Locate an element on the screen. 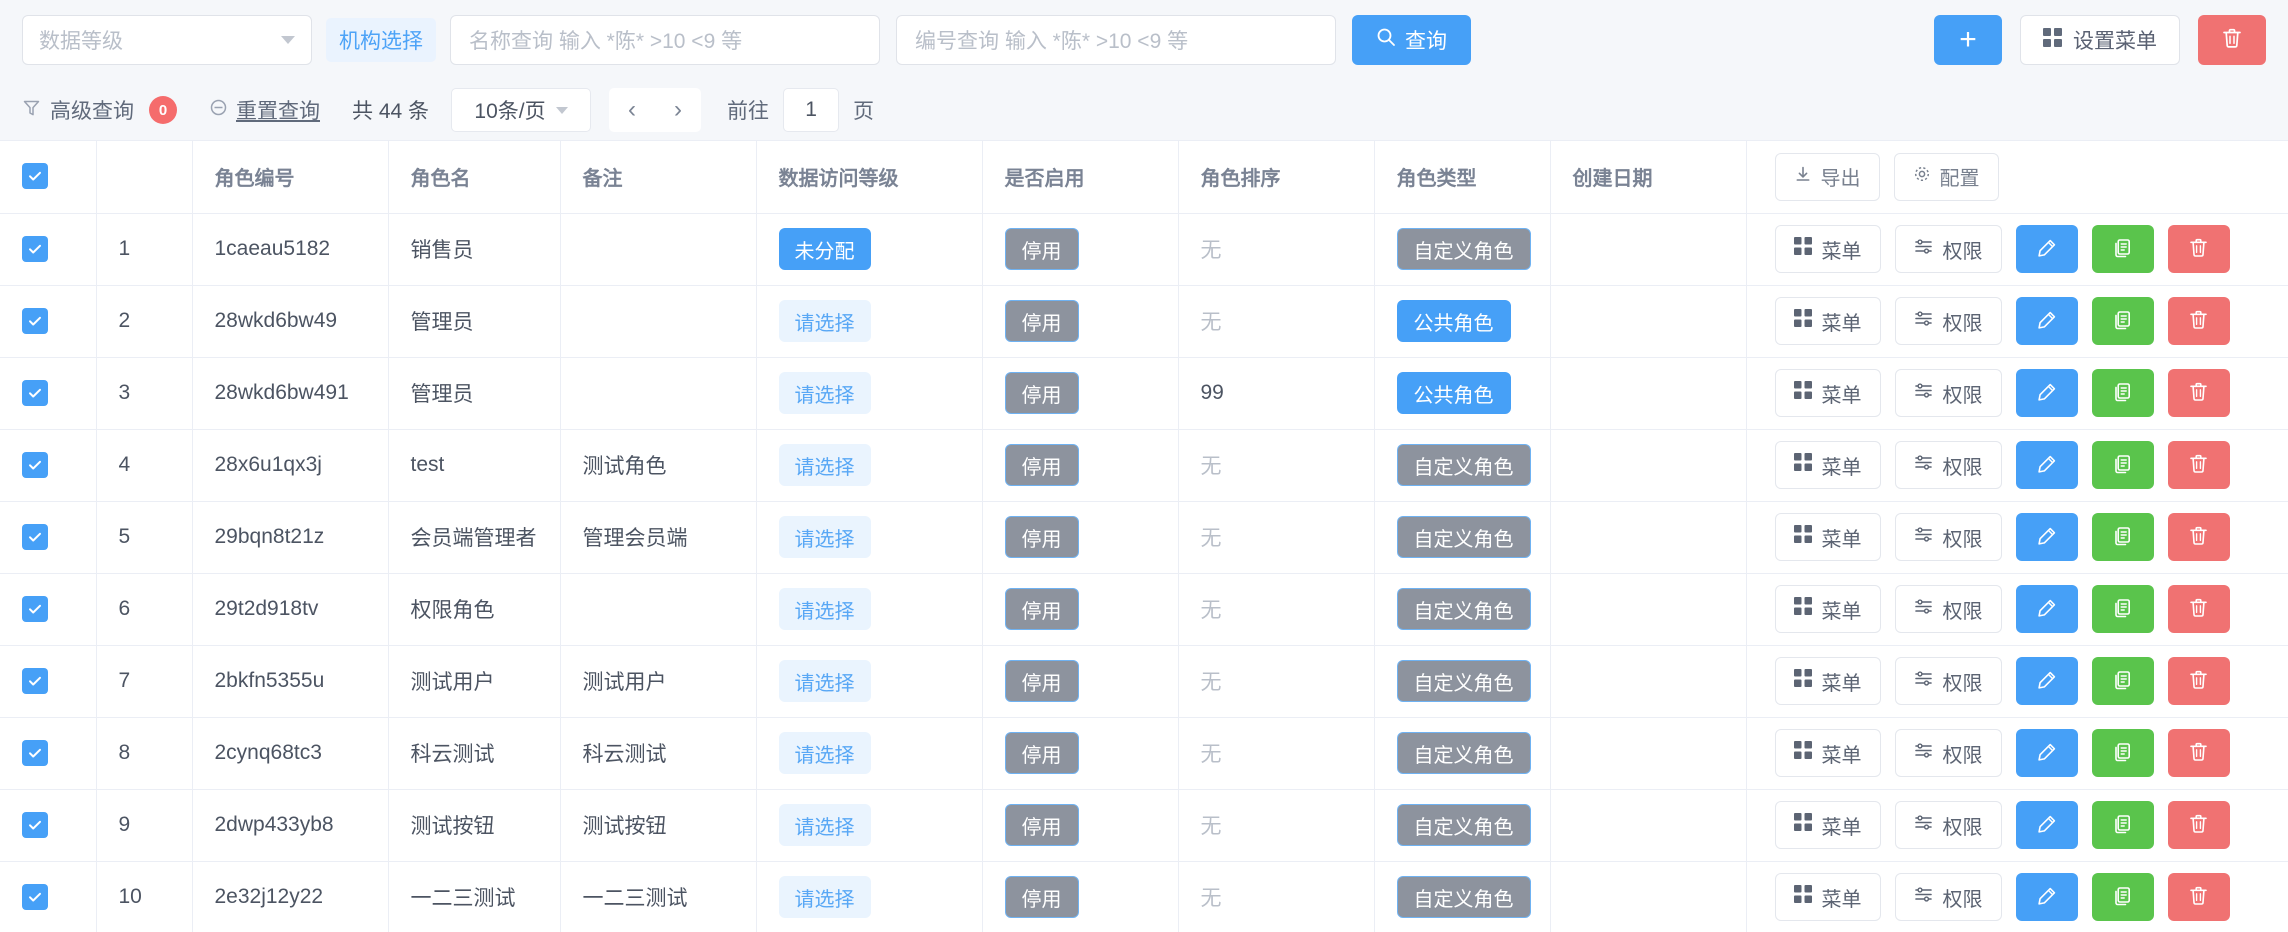  config-button: 配置 is located at coordinates (1946, 176).